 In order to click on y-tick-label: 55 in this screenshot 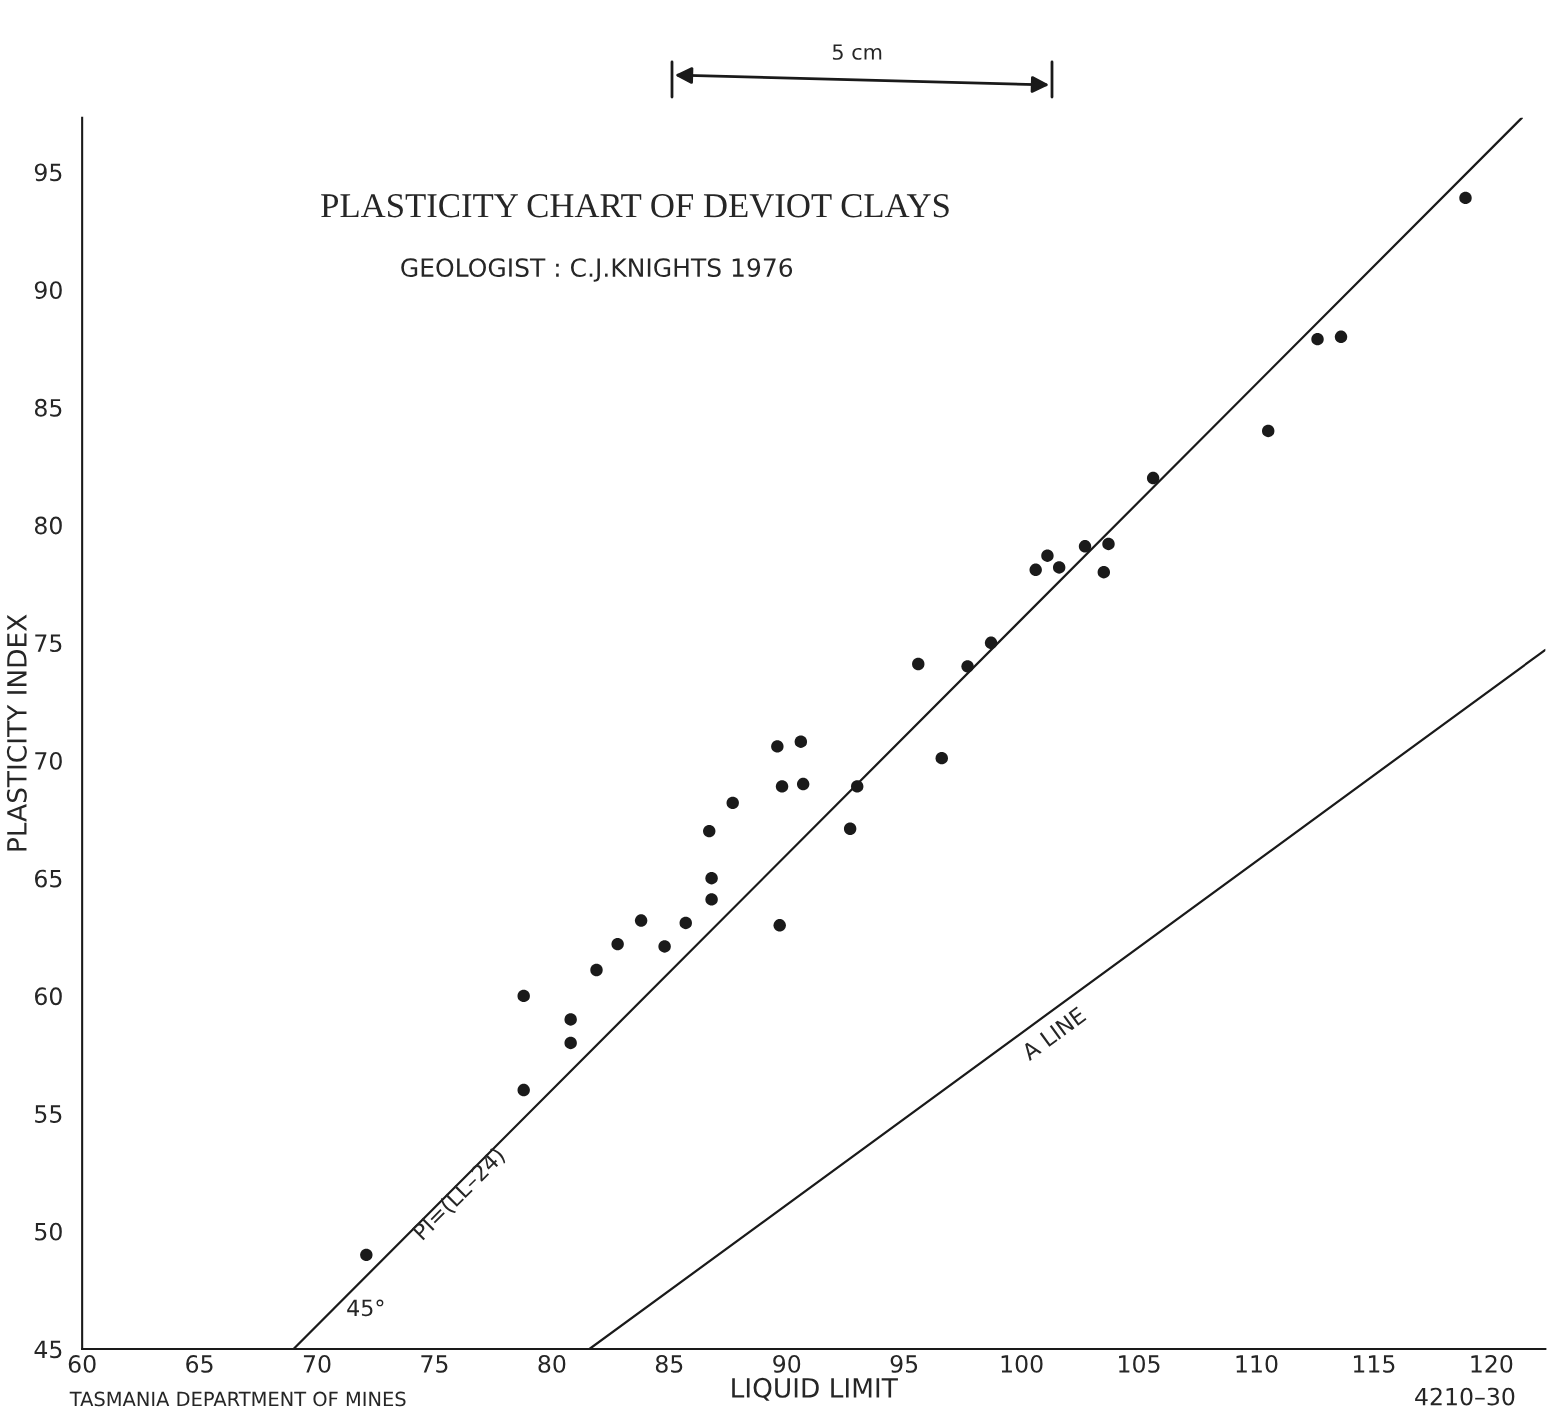, I will do `click(48, 1114)`.